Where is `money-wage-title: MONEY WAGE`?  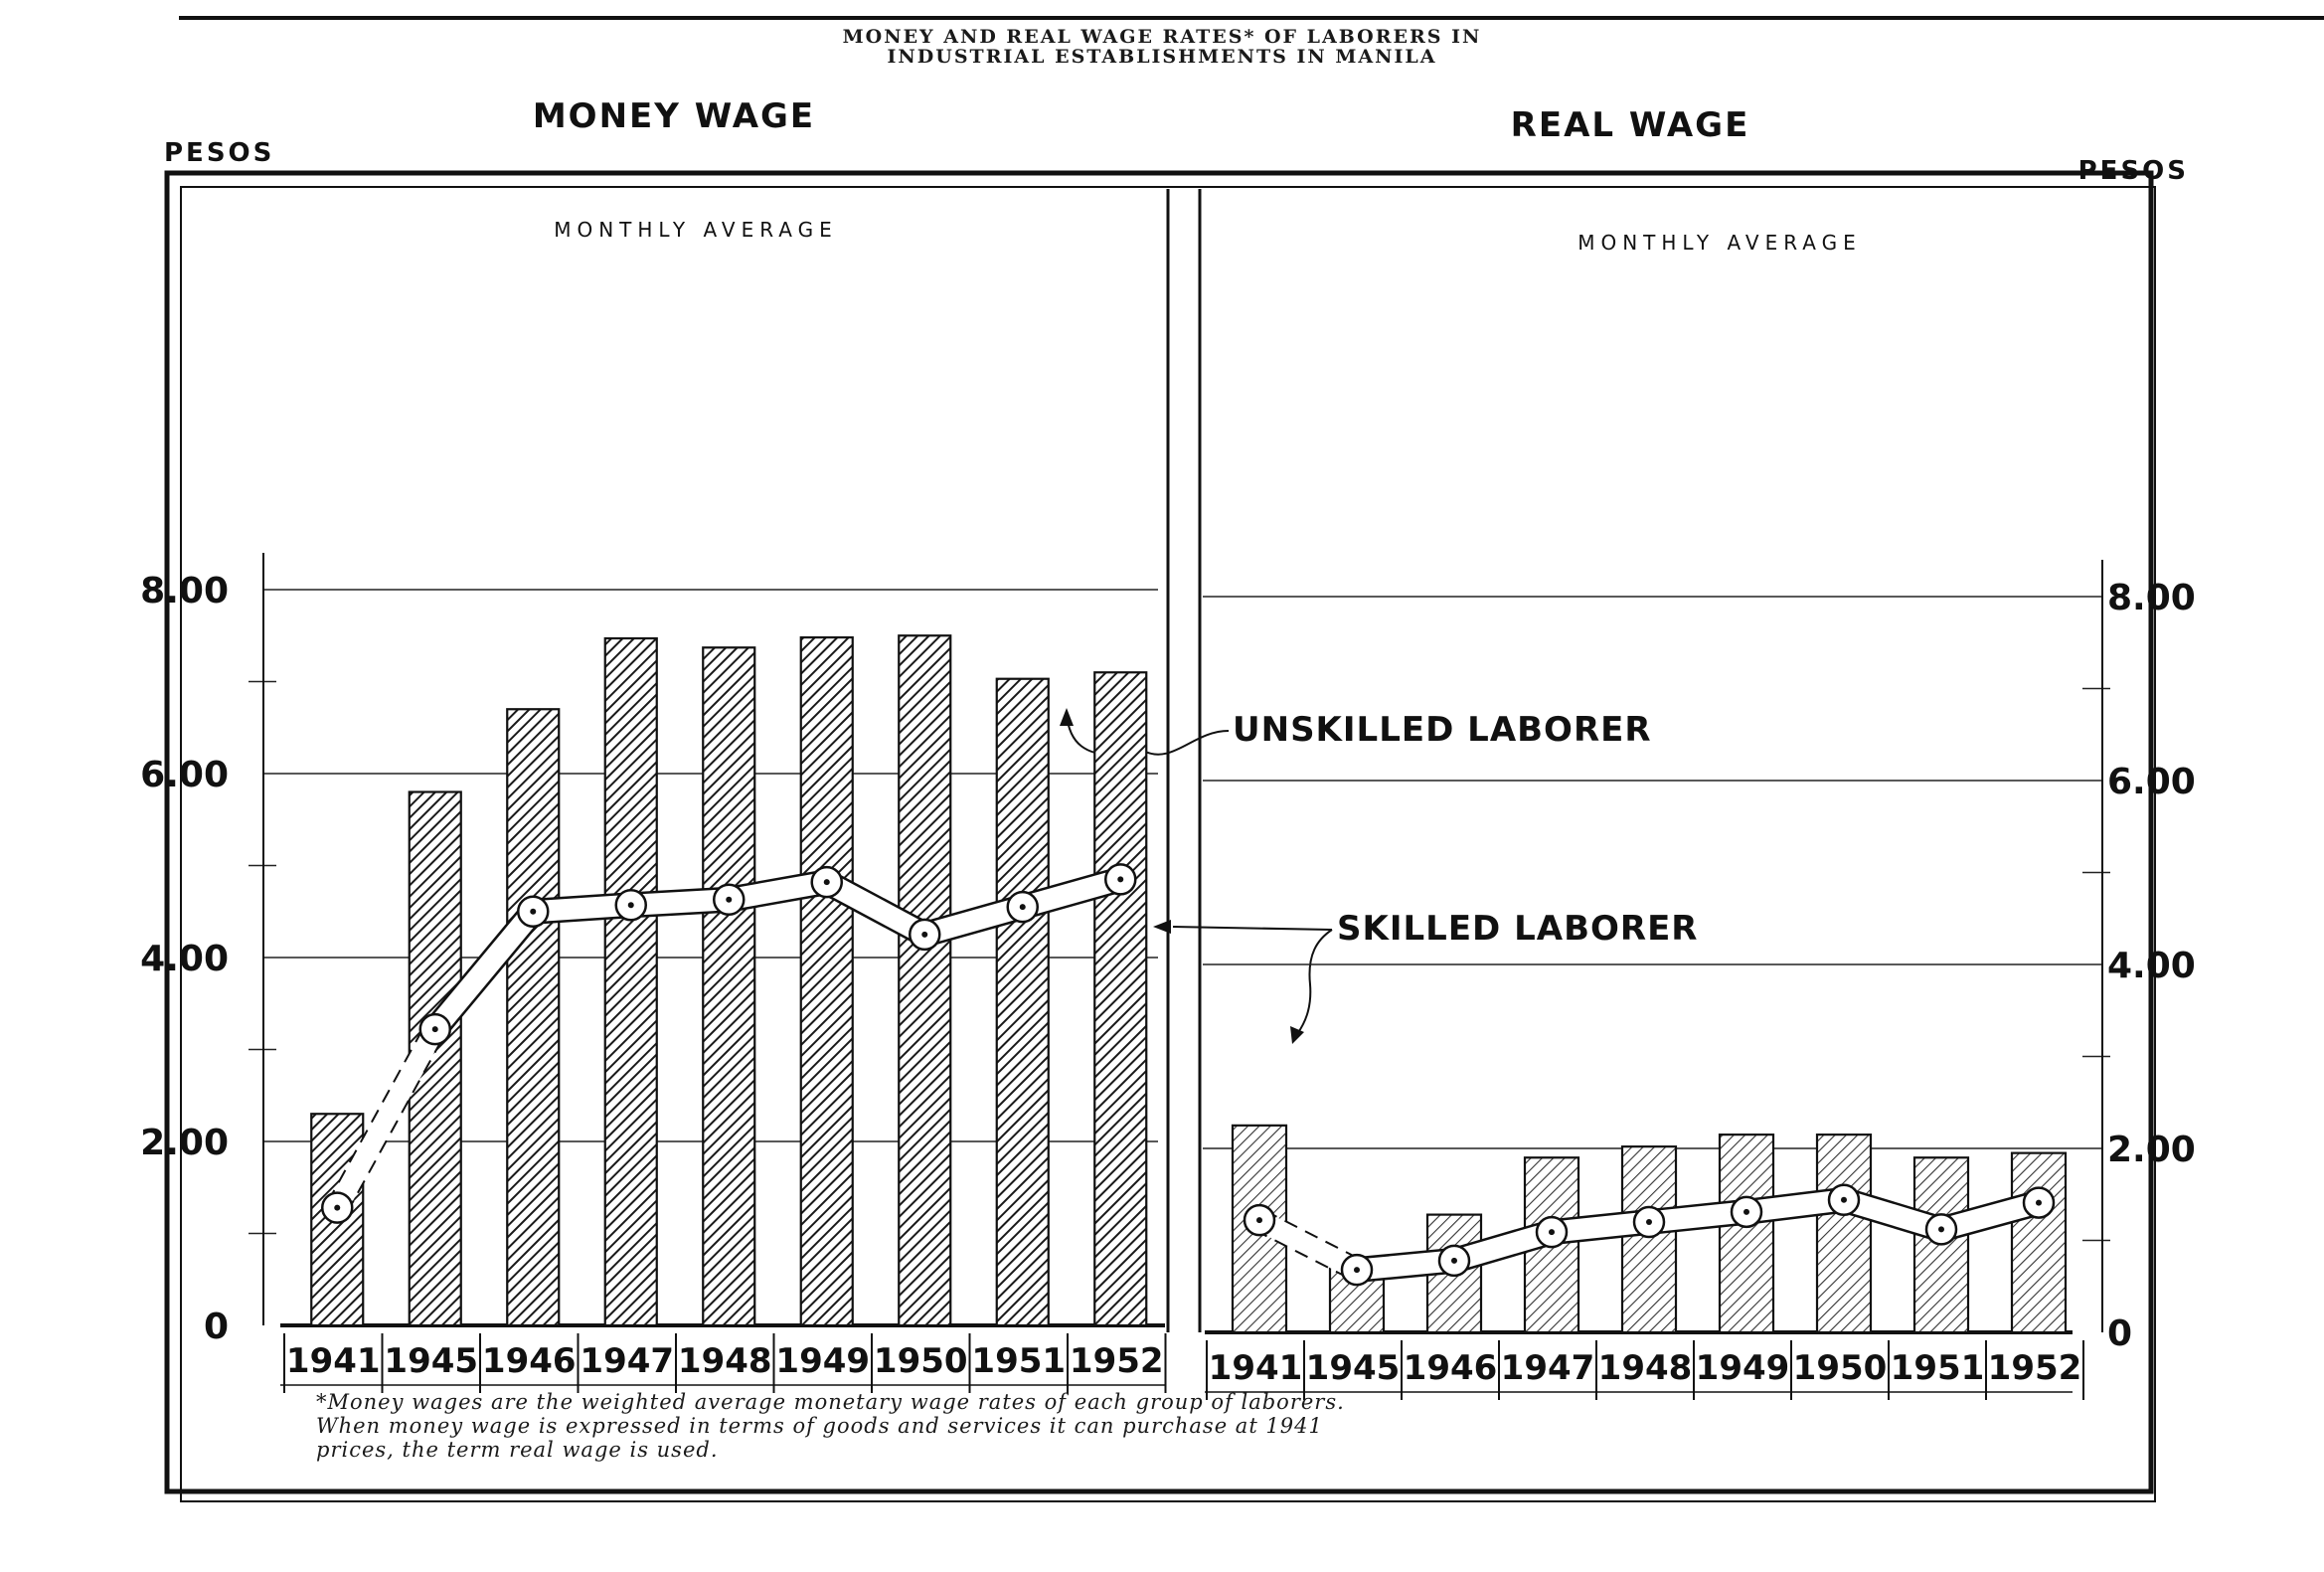 money-wage-title: MONEY WAGE is located at coordinates (674, 116).